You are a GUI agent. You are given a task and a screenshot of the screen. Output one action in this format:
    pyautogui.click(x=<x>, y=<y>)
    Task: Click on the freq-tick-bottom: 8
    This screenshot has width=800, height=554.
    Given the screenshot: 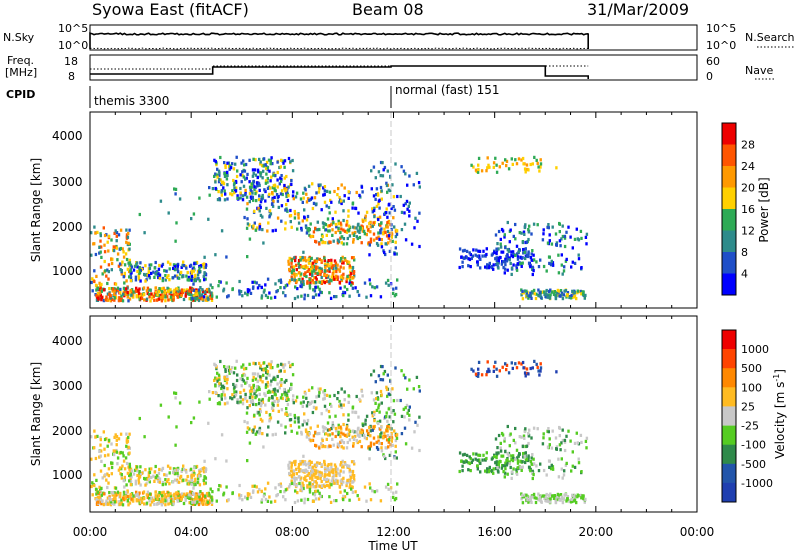 What is the action you would take?
    pyautogui.click(x=71, y=76)
    